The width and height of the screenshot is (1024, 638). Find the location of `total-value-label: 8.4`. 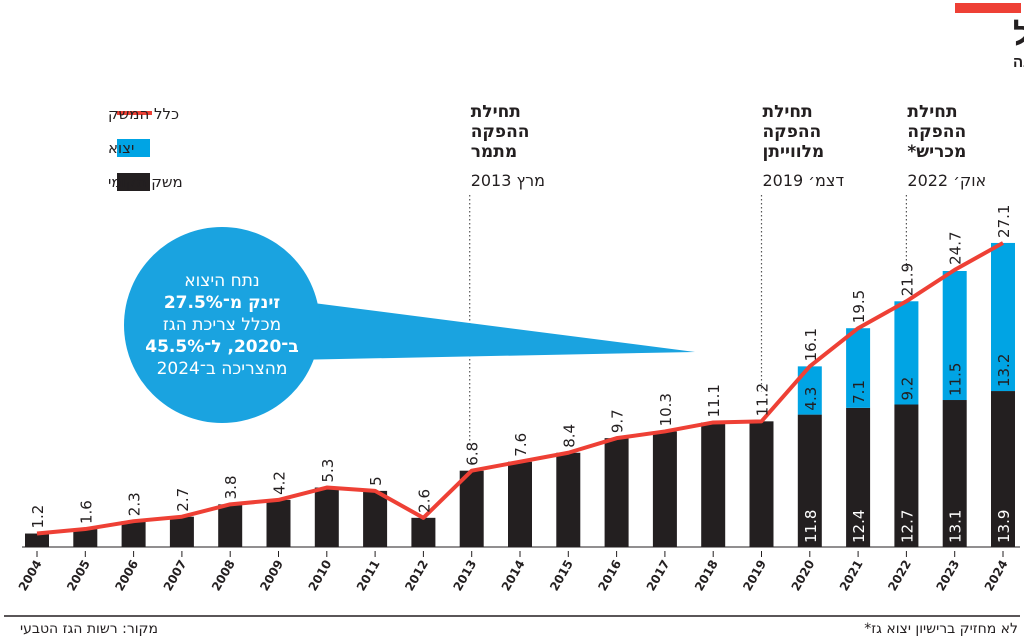

total-value-label: 8.4 is located at coordinates (569, 436).